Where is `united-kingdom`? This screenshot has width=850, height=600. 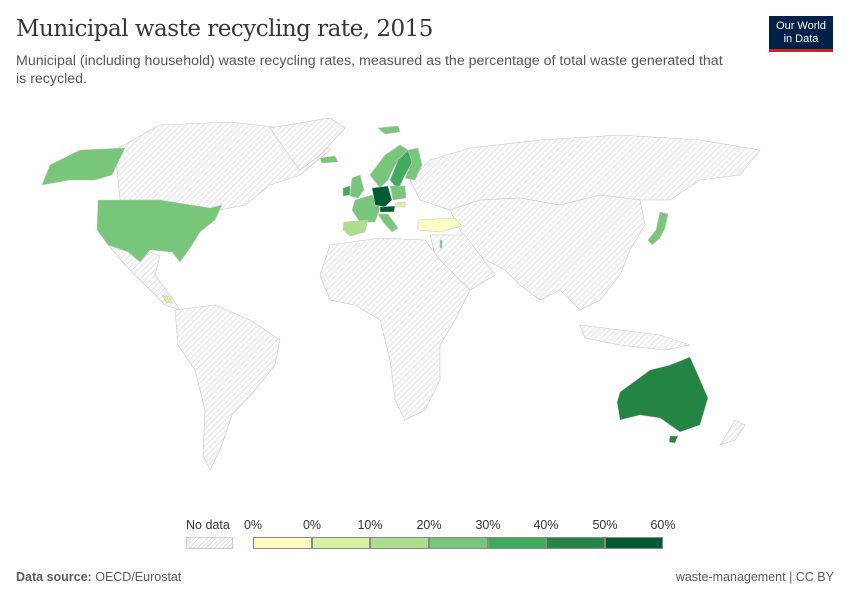 united-kingdom is located at coordinates (357, 186).